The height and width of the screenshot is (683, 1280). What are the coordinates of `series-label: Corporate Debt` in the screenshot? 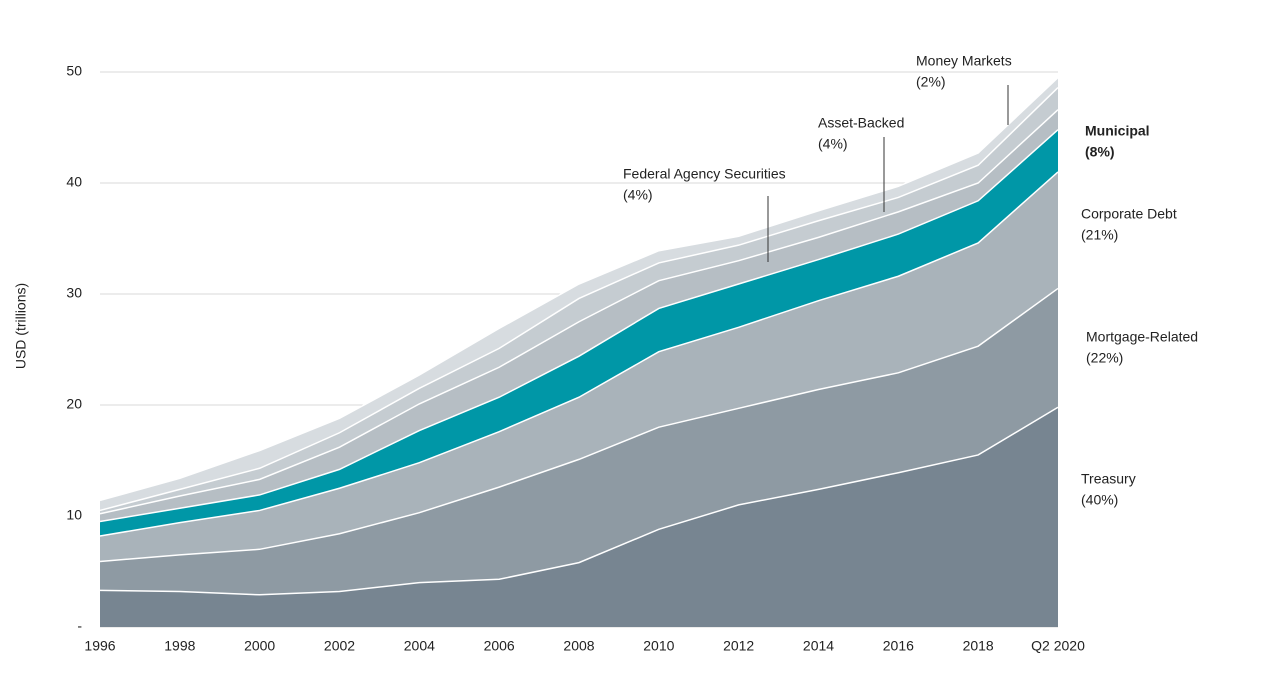 It's located at (1129, 214).